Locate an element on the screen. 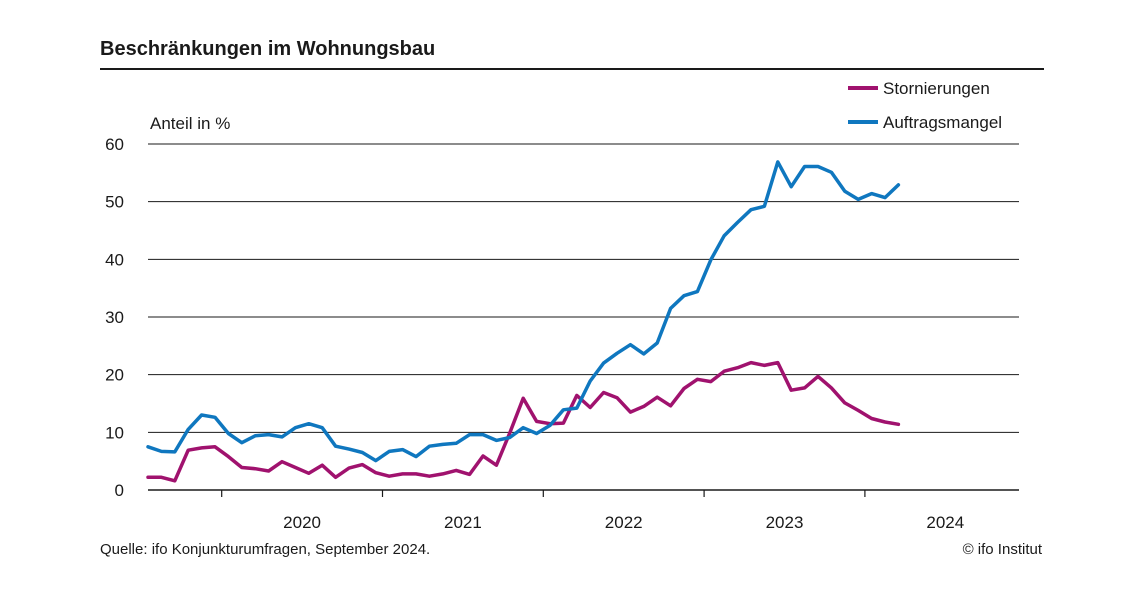 The height and width of the screenshot is (598, 1144). y-tick-label-20: 20 is located at coordinates (114, 375).